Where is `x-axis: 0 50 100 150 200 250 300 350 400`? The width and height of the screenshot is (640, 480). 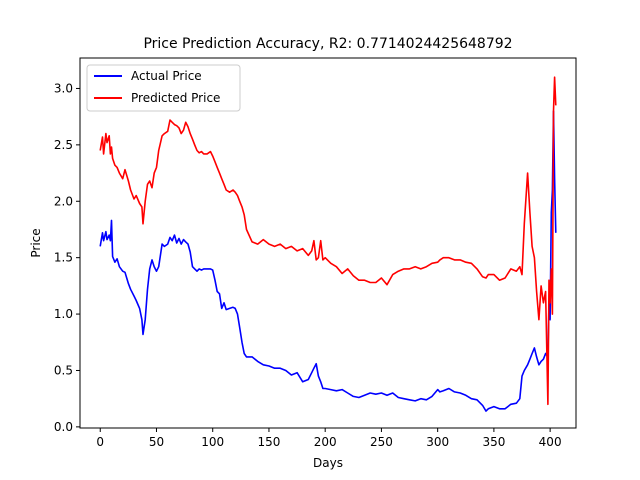 x-axis: 0 50 100 150 200 250 300 350 400 is located at coordinates (329, 438).